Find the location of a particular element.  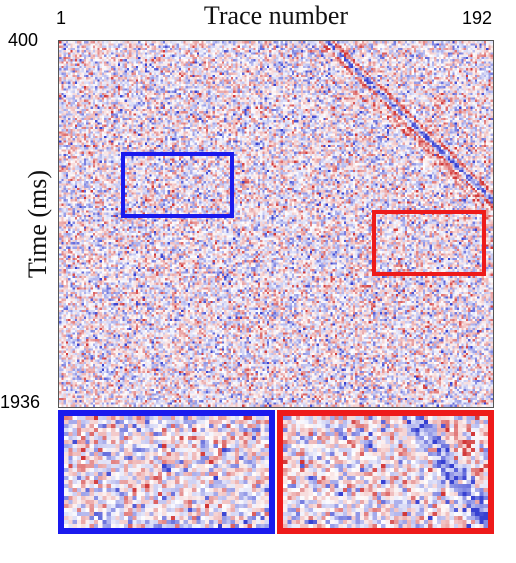

red-zoom-inset is located at coordinates (385, 472).